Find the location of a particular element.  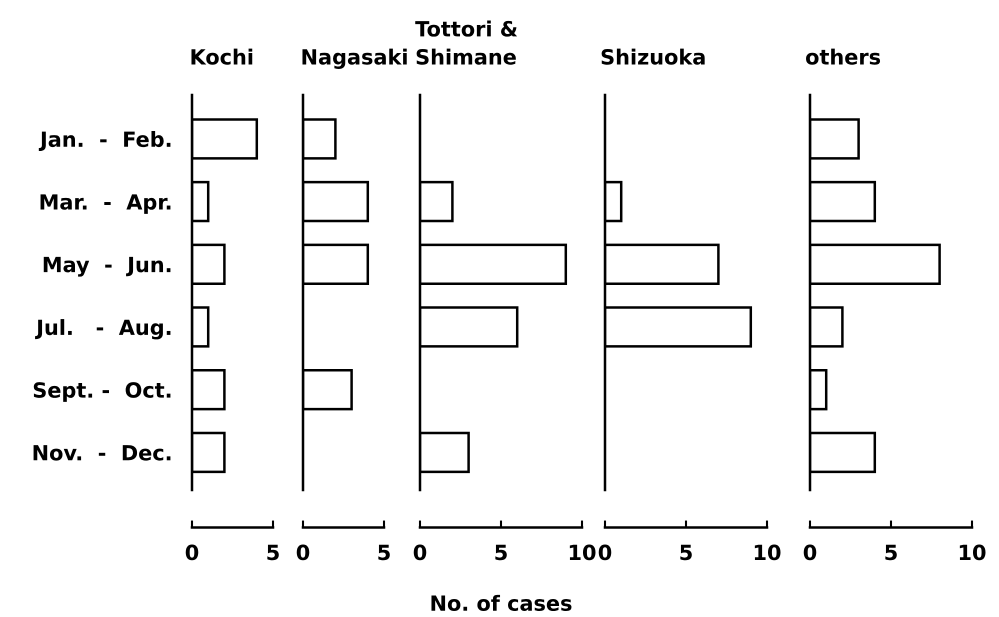

chart-title: others is located at coordinates (843, 56).